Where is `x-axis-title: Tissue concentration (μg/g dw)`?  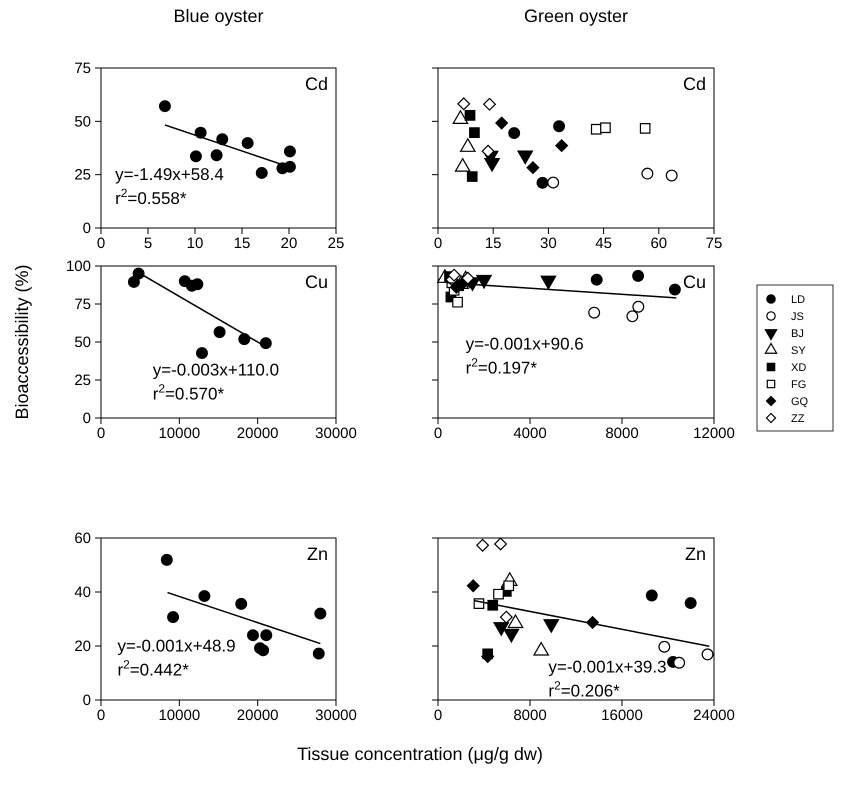
x-axis-title: Tissue concentration (μg/g dw) is located at coordinates (420, 754).